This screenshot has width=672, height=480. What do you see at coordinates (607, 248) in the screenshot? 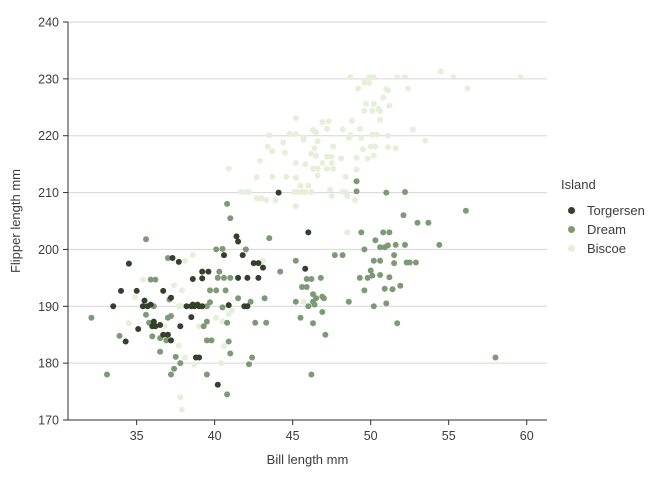
I see `legend-label-biscoe: Biscoe` at bounding box center [607, 248].